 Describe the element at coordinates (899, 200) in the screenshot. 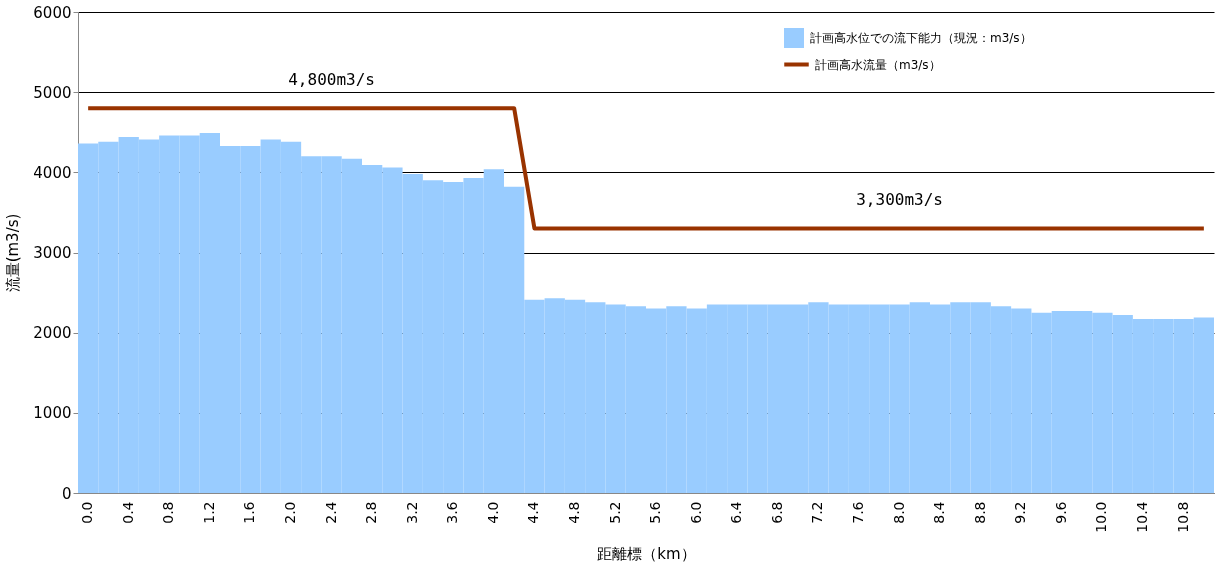

I see `annotation: 3,300m3/s` at that location.